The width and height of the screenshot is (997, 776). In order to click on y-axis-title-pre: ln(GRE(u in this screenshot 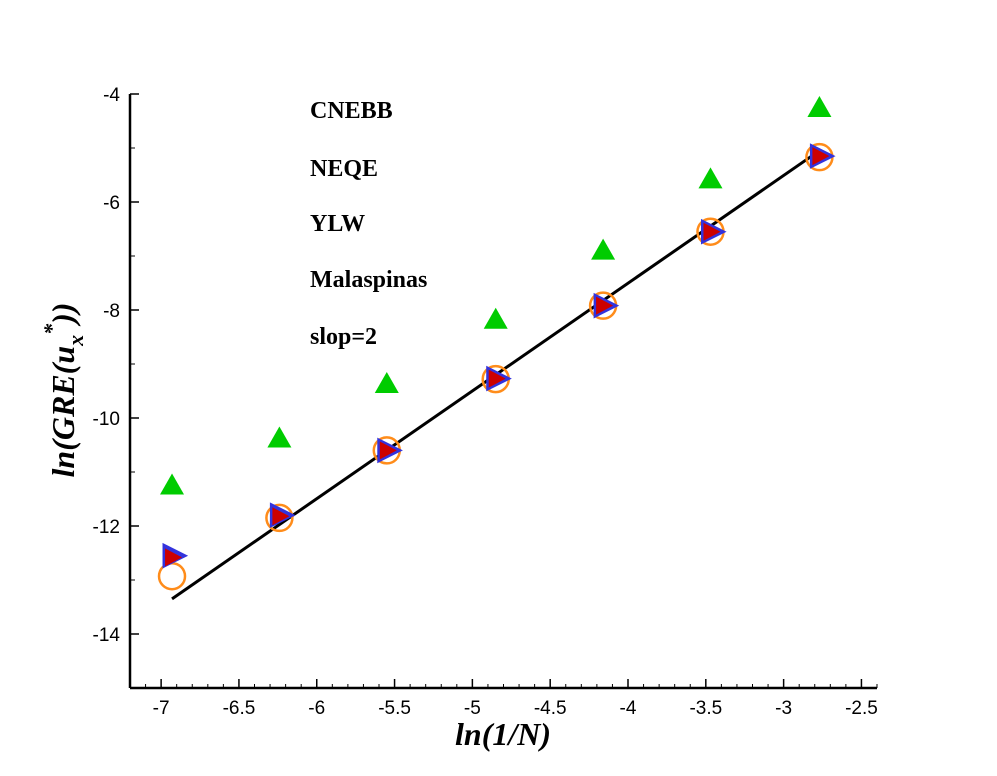, I will do `click(63, 412)`.